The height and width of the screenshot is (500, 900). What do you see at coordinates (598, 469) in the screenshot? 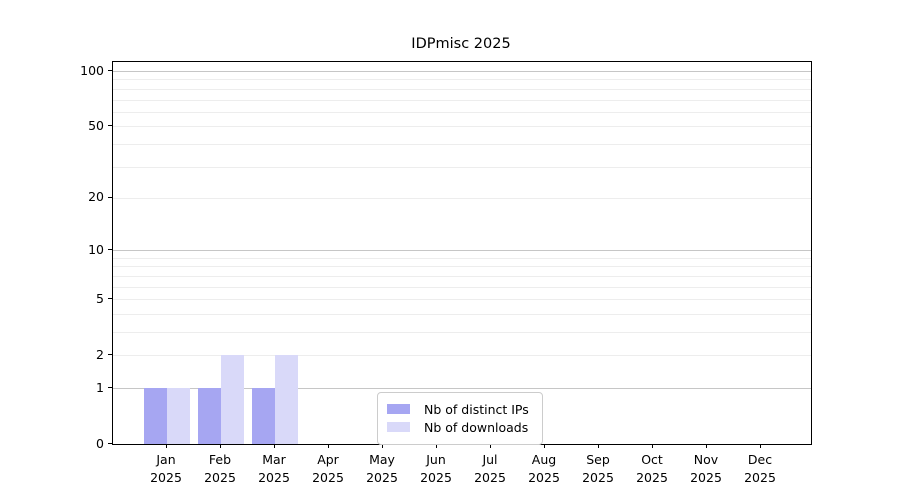
I see `x-tick-label: Sep 2025` at bounding box center [598, 469].